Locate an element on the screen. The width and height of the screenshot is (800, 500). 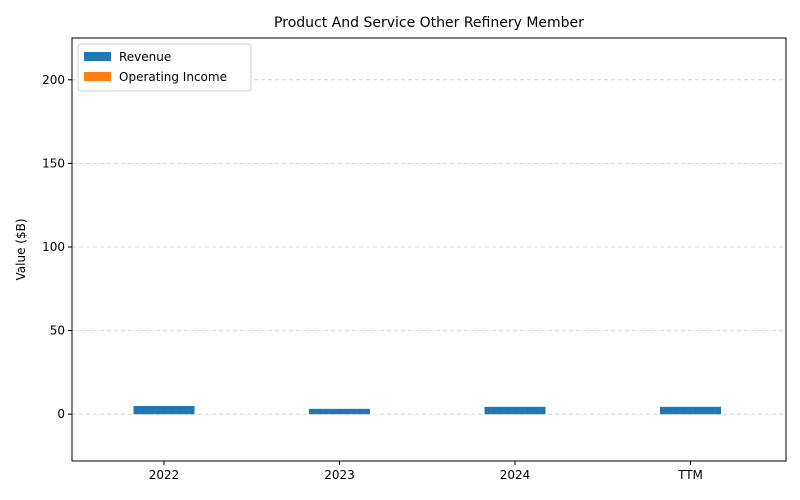
legend-frame is located at coordinates (164, 67).